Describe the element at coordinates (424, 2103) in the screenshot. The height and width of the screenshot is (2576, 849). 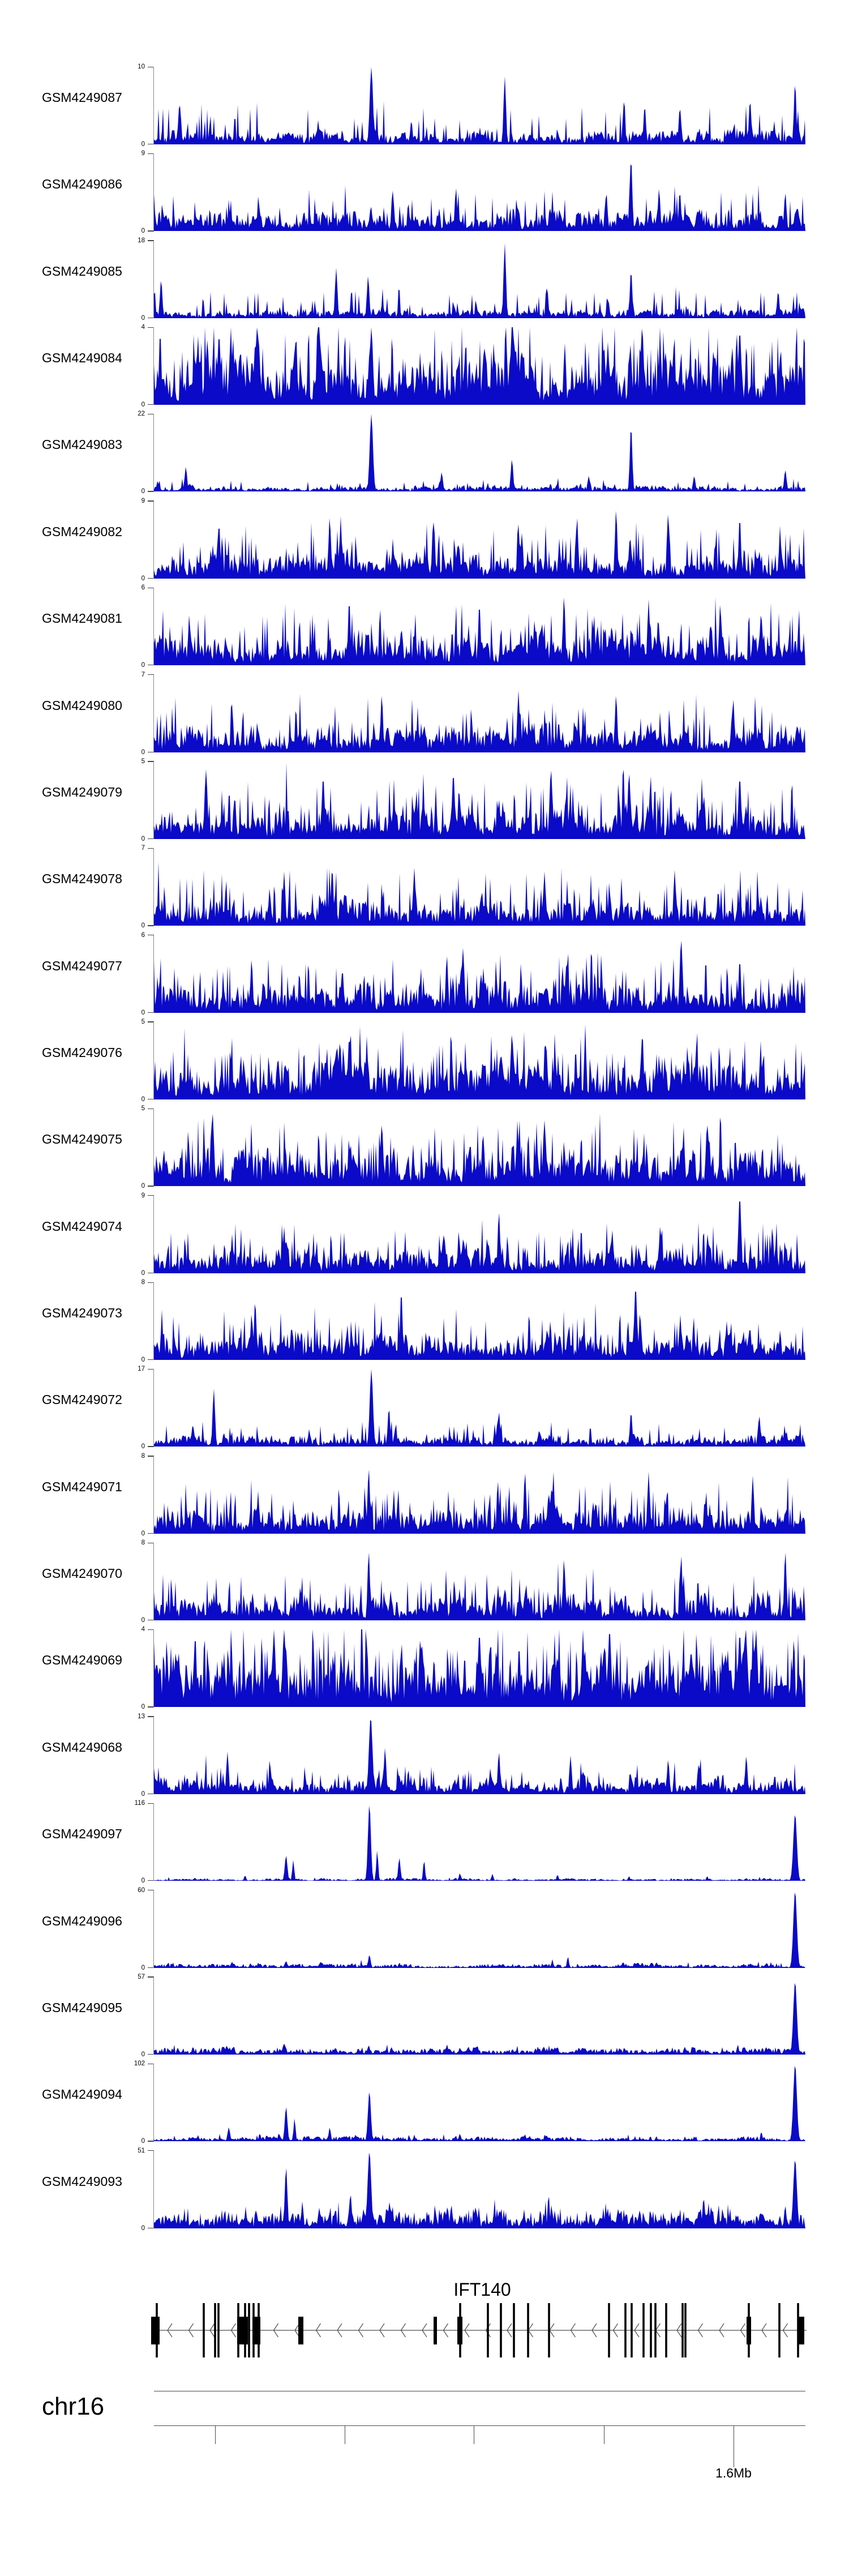
I see `coverage-track-row: GSM4249094 102 0` at that location.